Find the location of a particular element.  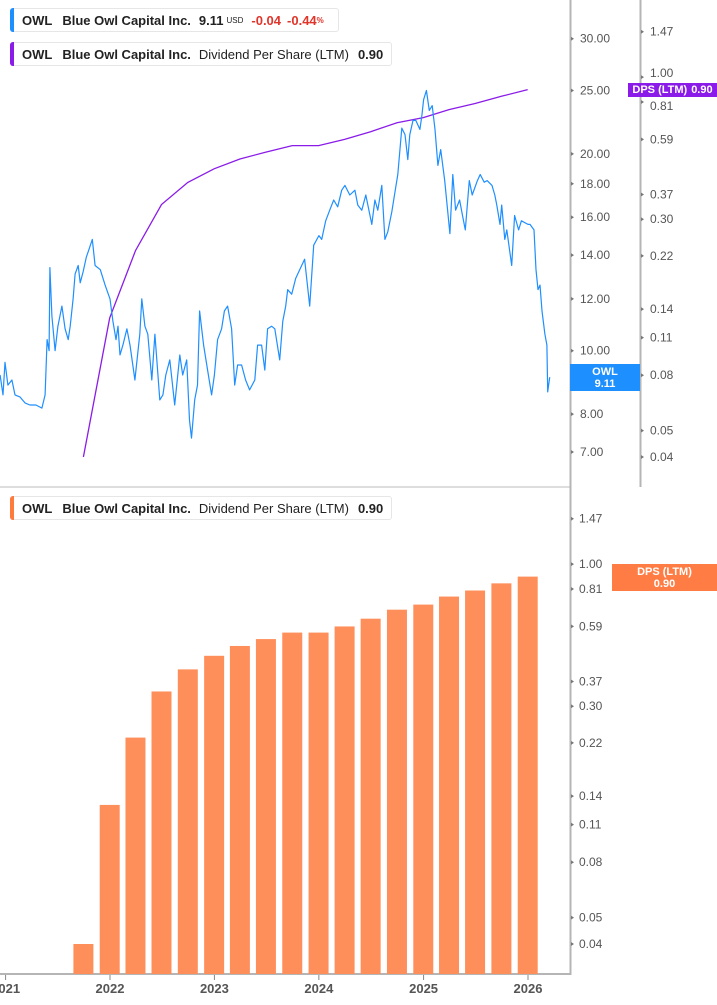

dps-tag-value: 0.90 is located at coordinates (664, 583).